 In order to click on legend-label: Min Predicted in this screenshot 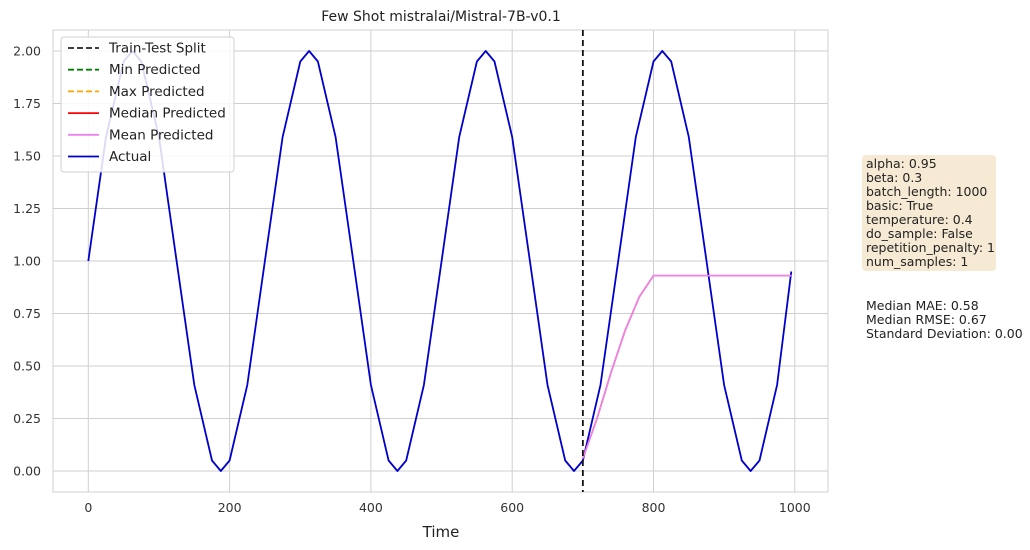, I will do `click(155, 70)`.